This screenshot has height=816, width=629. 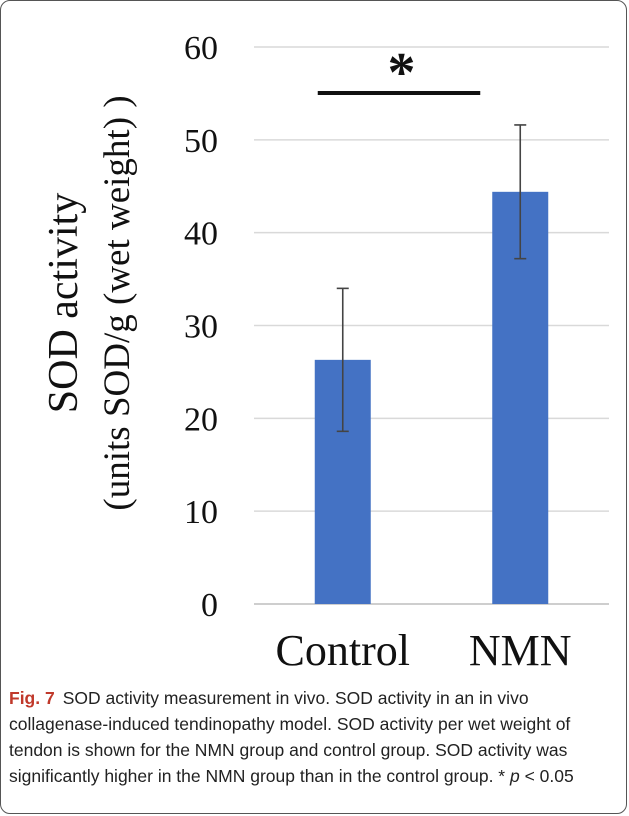 What do you see at coordinates (64, 303) in the screenshot?
I see `y-axis-label-line1: SOD activity` at bounding box center [64, 303].